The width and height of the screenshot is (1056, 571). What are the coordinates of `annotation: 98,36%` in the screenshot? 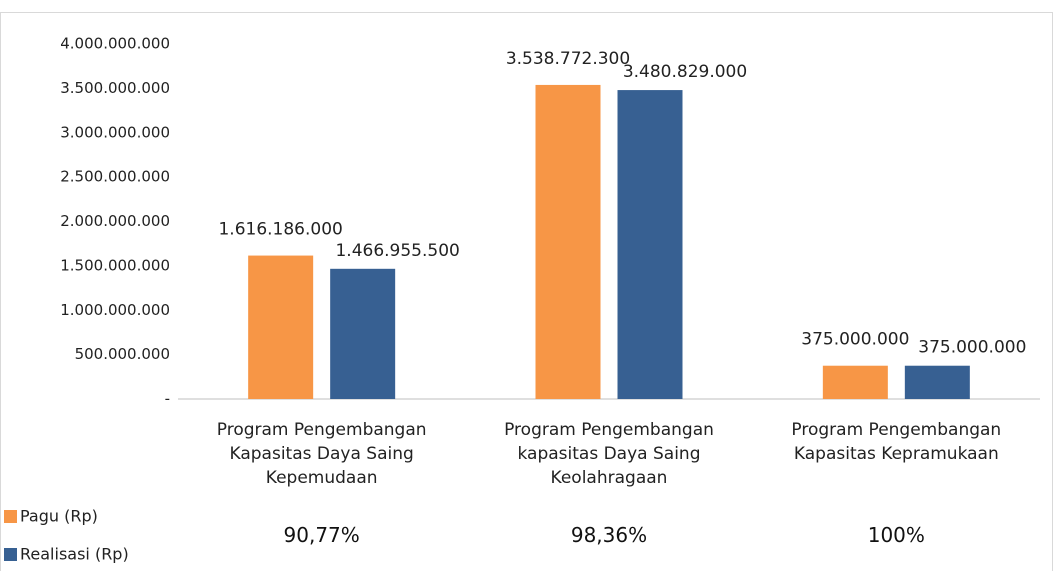 It's located at (609, 535).